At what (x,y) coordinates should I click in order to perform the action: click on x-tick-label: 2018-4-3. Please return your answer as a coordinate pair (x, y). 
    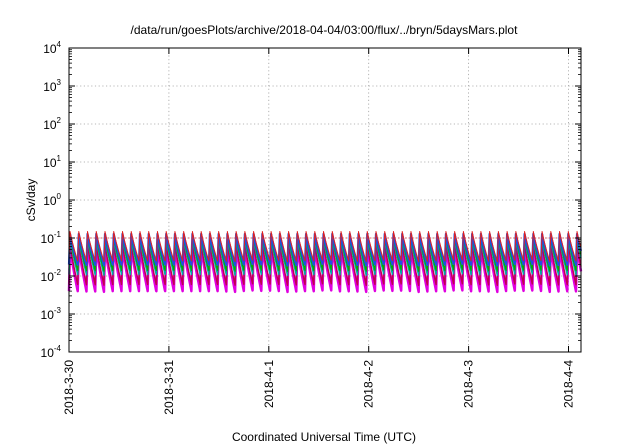
    Looking at the image, I should click on (469, 384).